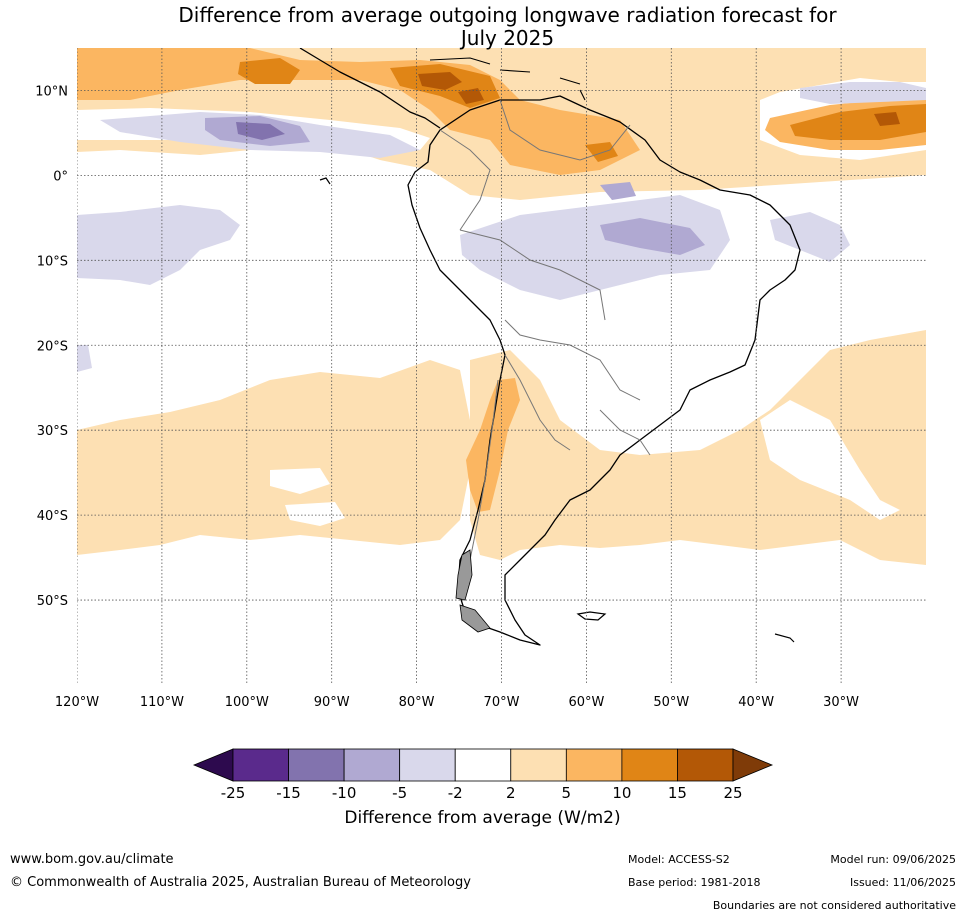  What do you see at coordinates (887, 119) in the screenshot?
I see `anomaly-region-atlantic-brown` at bounding box center [887, 119].